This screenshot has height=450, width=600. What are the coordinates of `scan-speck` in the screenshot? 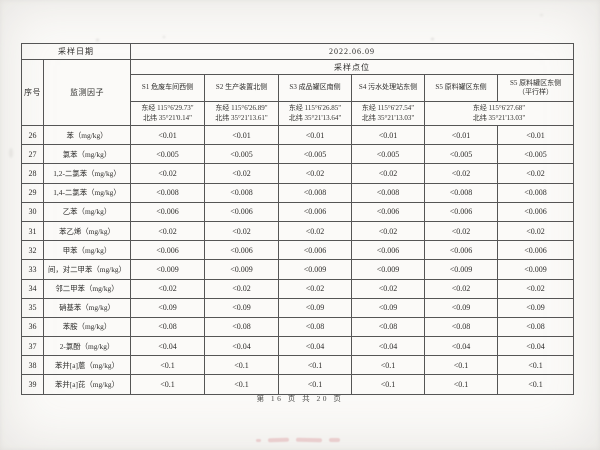 It's located at (97, 40).